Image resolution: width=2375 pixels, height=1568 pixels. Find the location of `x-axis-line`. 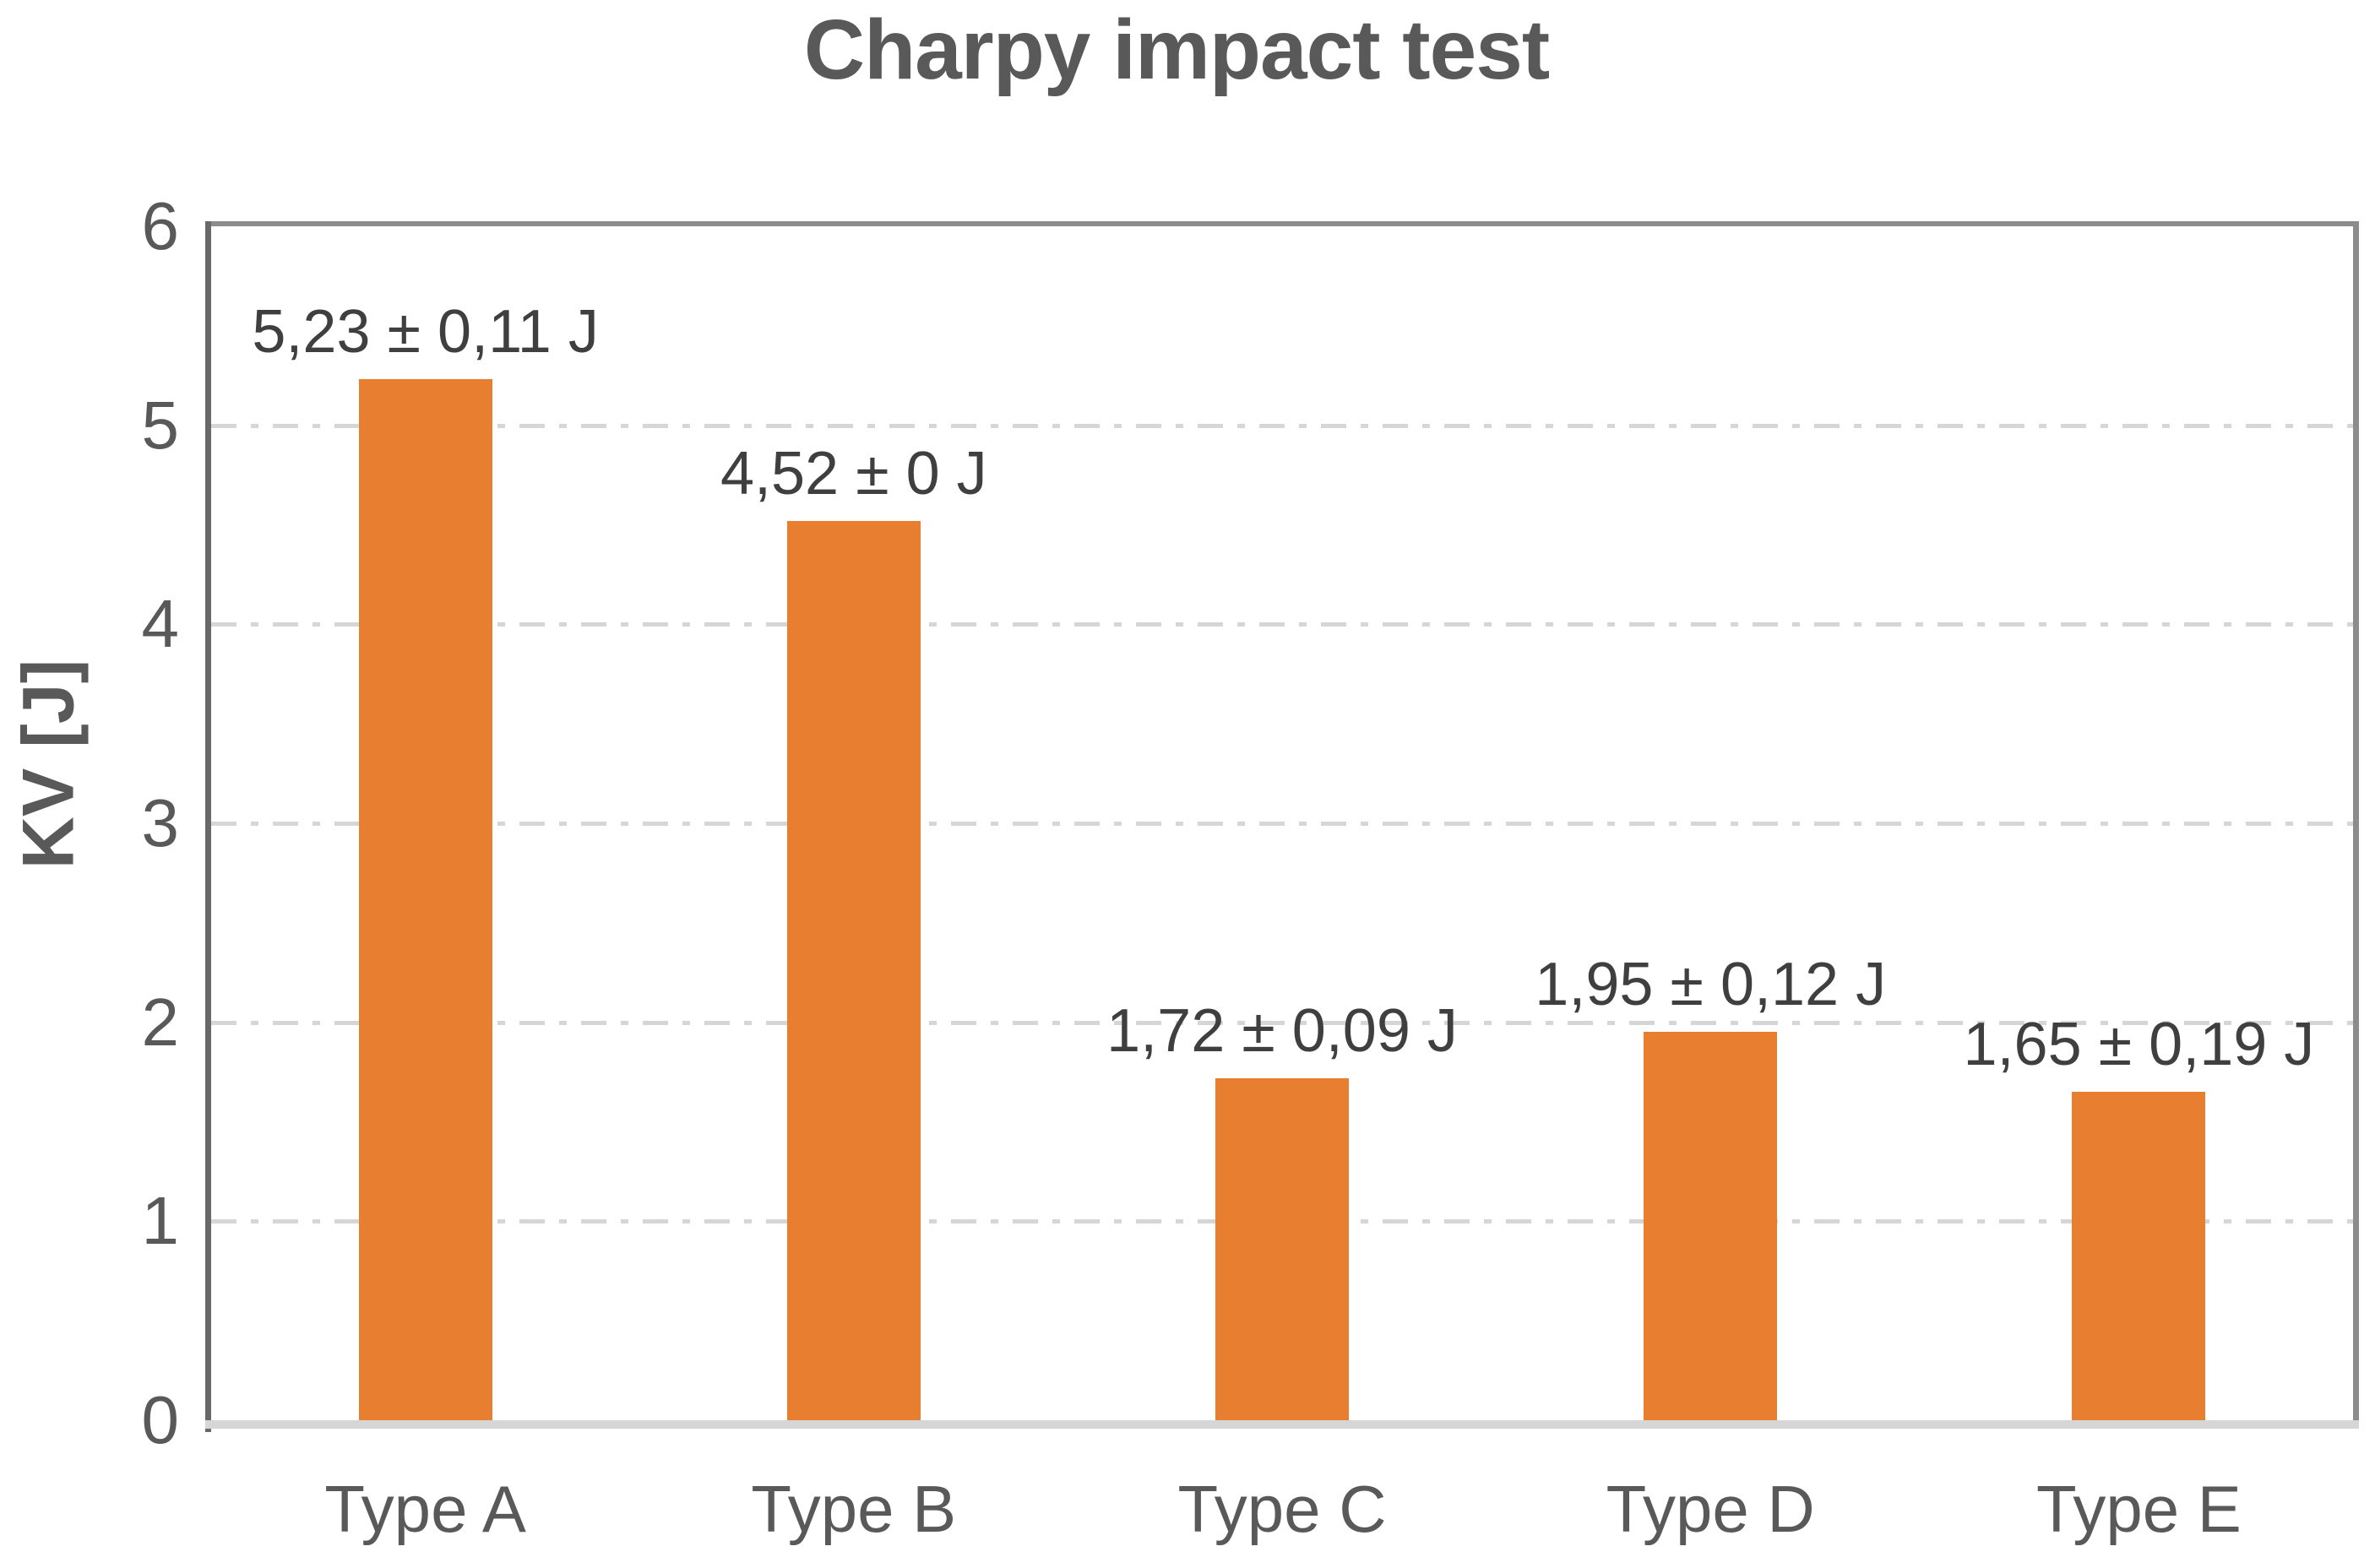

x-axis-line is located at coordinates (1282, 1425).